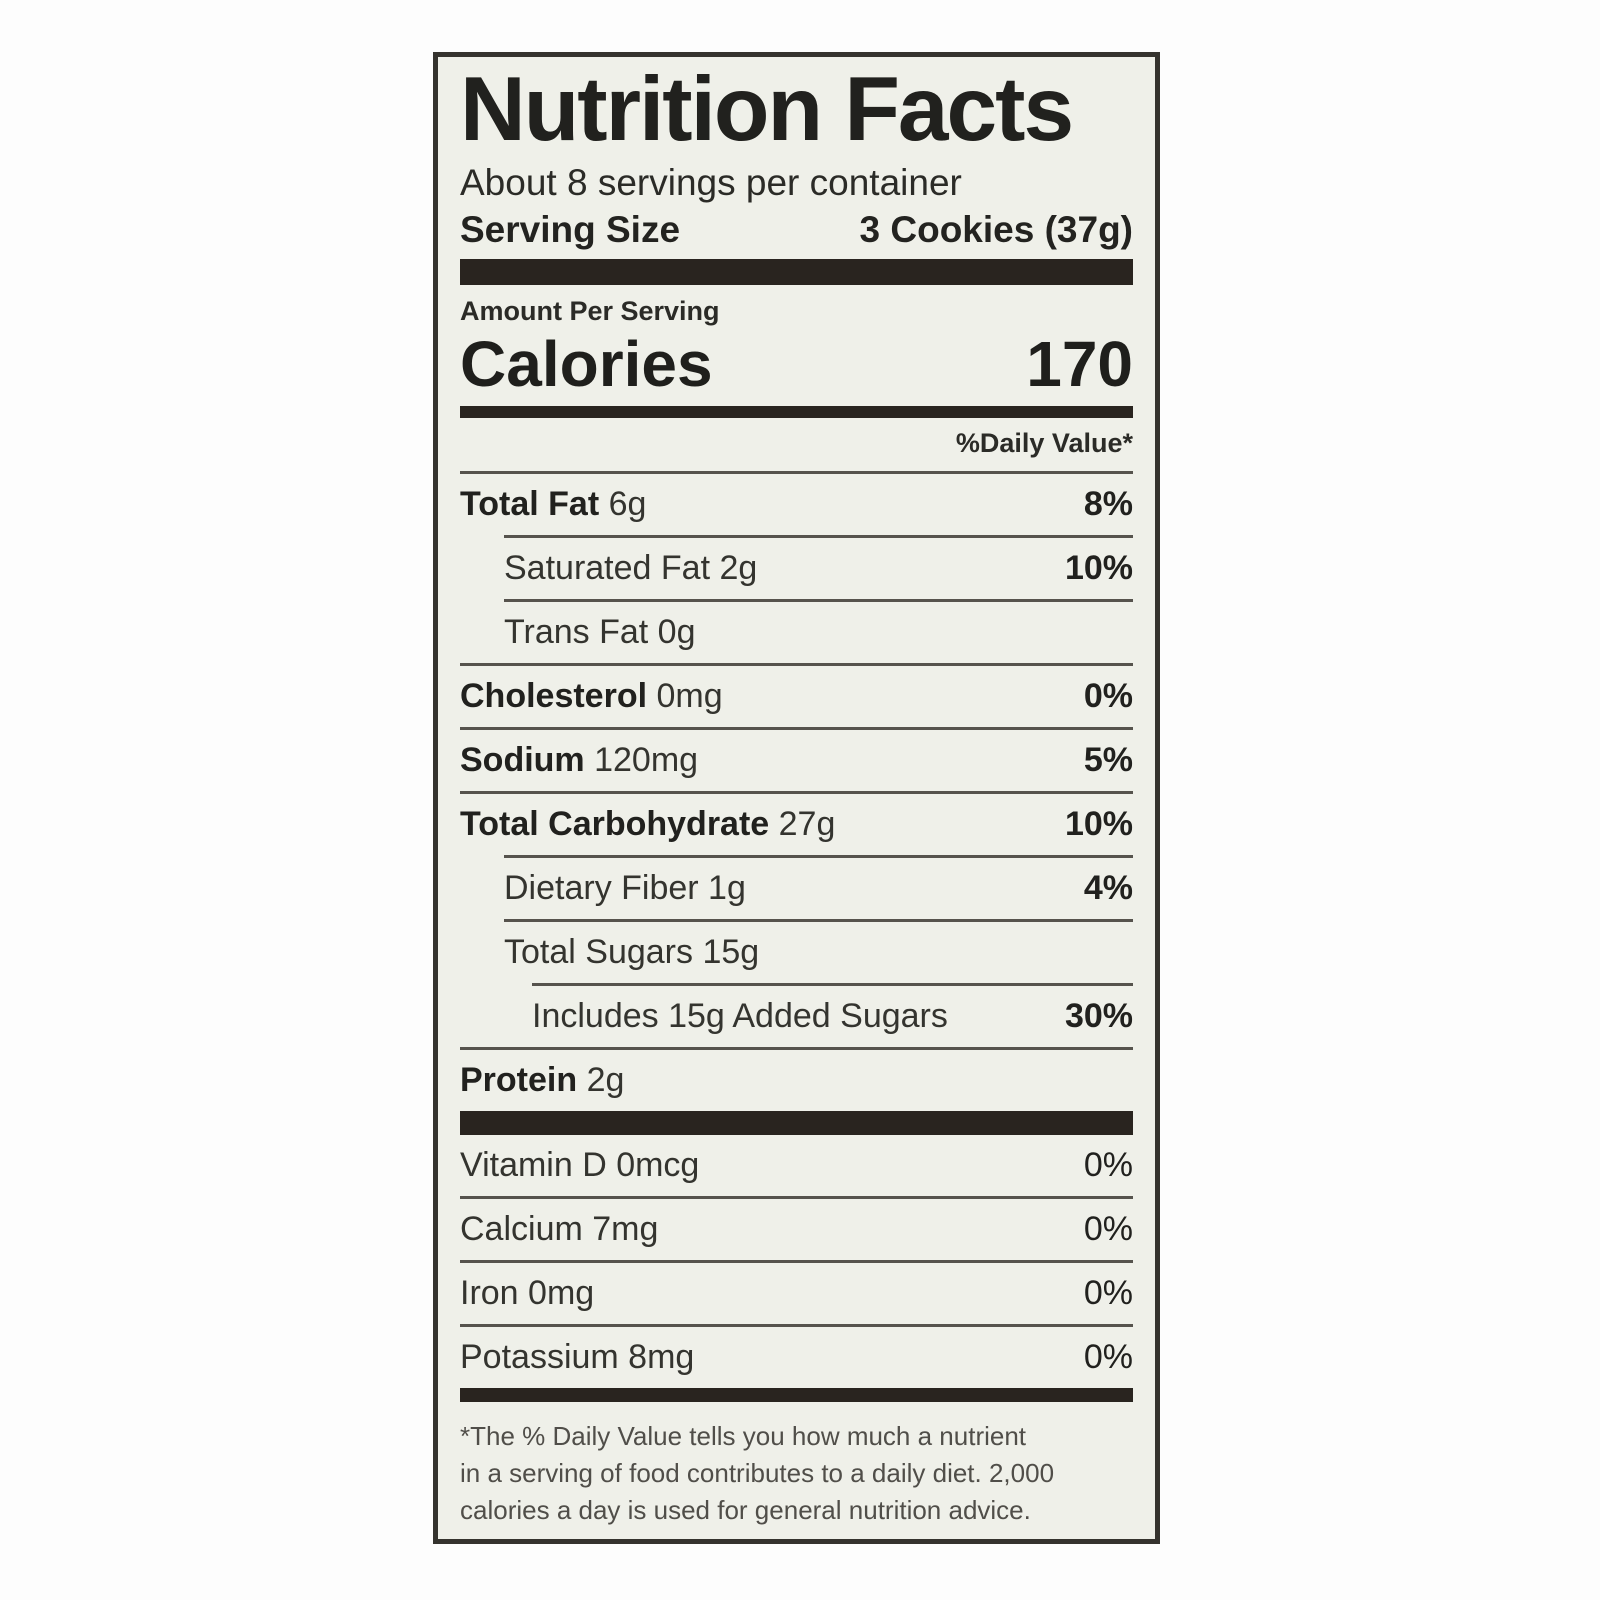  Describe the element at coordinates (796, 759) in the screenshot. I see `nutrient-row: Sodium 120mg 5%` at that location.